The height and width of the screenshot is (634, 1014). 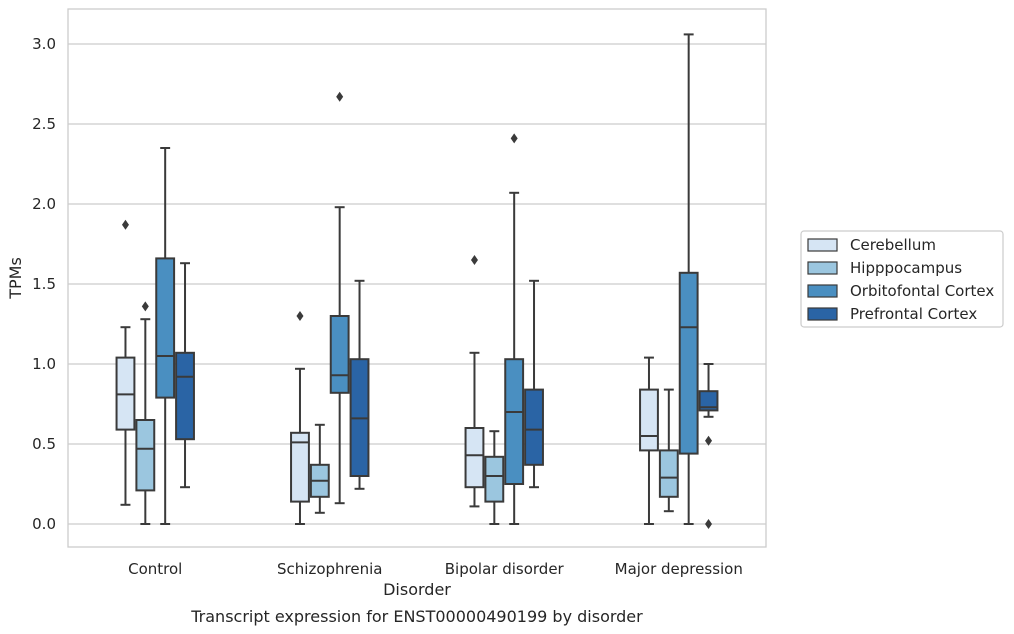 What do you see at coordinates (922, 291) in the screenshot?
I see `legend-label: Orbitofontal Cortex` at bounding box center [922, 291].